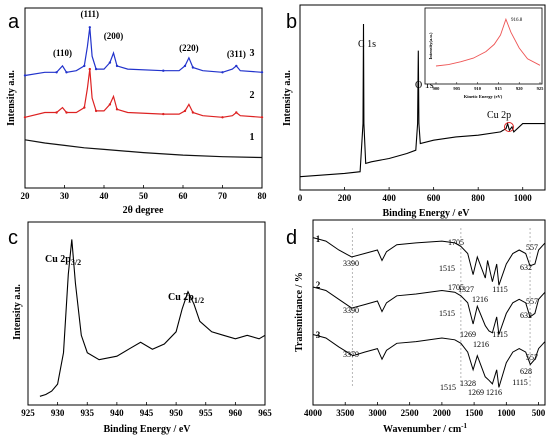  I want to click on panel-a-x-tick-label: 60, so click(184, 196).